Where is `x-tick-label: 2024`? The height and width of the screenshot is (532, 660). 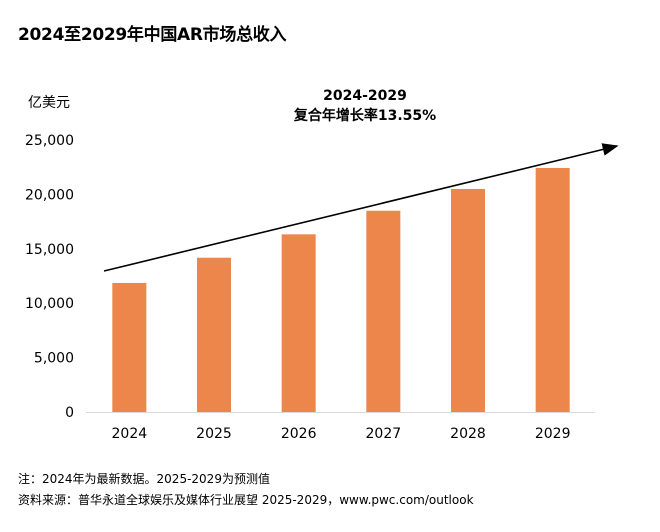 x-tick-label: 2024 is located at coordinates (130, 434).